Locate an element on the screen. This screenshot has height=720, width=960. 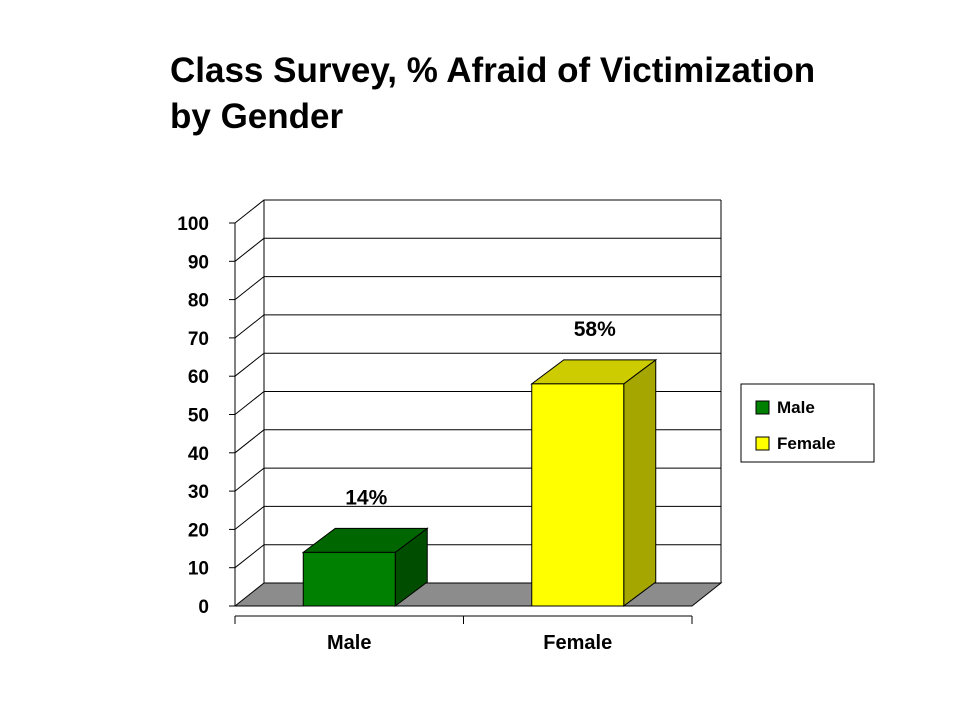
legend-label-female: Female is located at coordinates (806, 443).